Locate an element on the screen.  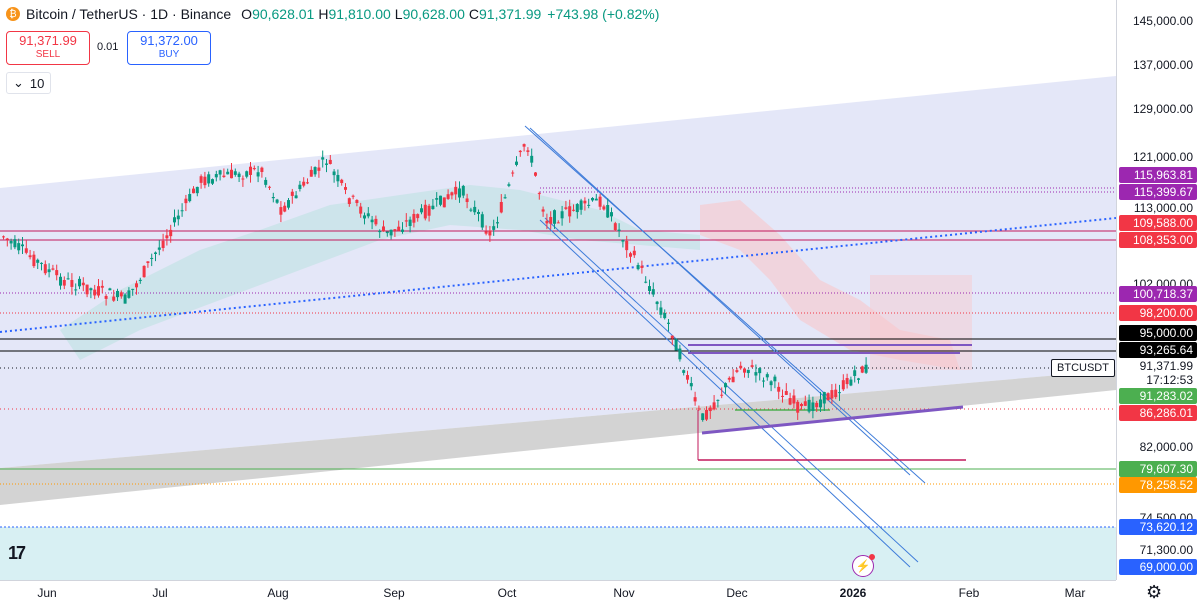
price-tick: 121,000.00 is located at coordinates (1162, 157).